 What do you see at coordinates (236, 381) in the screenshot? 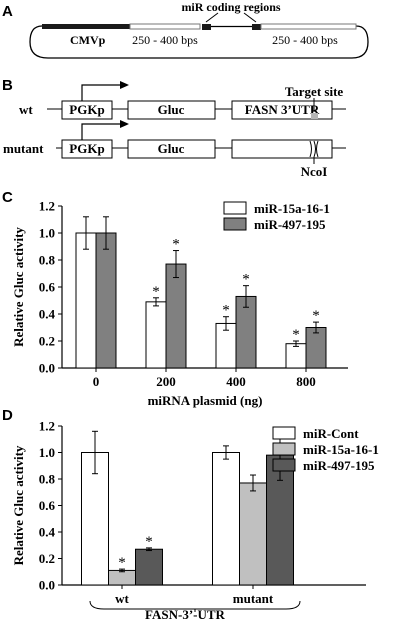
I see `x-tick-label: 400` at bounding box center [236, 381].